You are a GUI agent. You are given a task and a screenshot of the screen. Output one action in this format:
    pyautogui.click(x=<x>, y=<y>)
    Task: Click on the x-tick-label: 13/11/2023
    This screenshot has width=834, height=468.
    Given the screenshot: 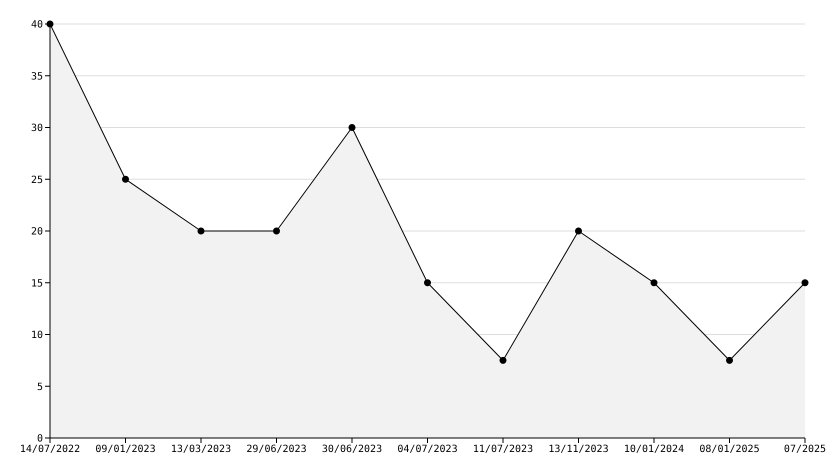 What is the action you would take?
    pyautogui.click(x=578, y=450)
    